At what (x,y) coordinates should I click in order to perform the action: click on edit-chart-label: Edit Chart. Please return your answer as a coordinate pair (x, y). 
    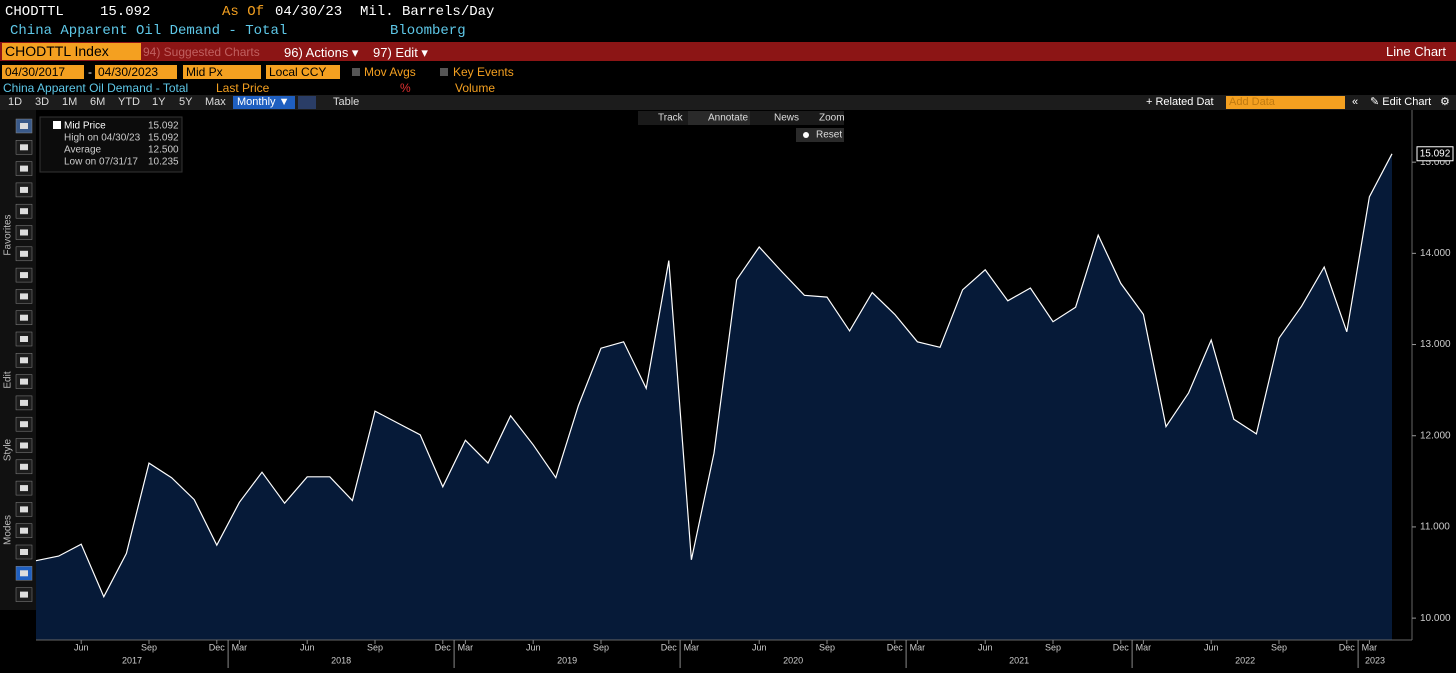
    Looking at the image, I should click on (1407, 102).